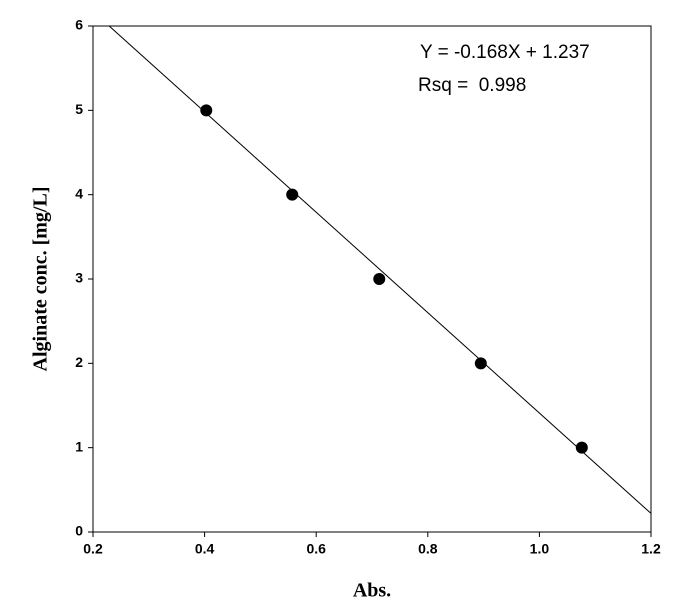 The image size is (675, 616). I want to click on y-tick-label: 3, so click(79, 278).